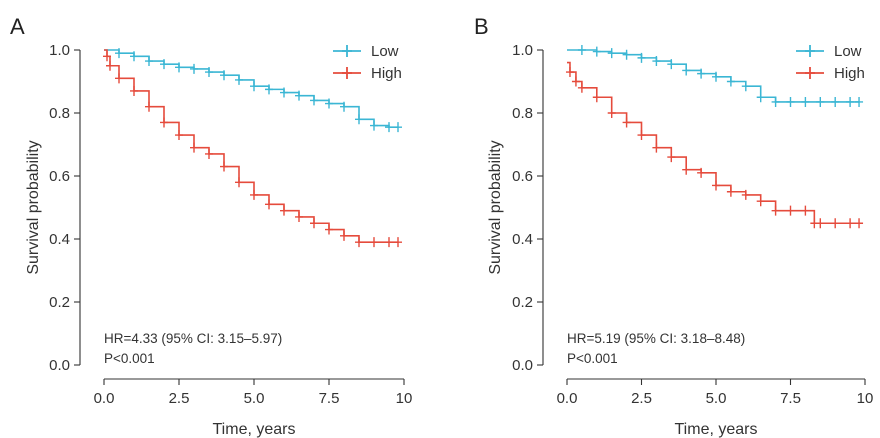  What do you see at coordinates (366, 51) in the screenshot?
I see `legend-entry-low: Low` at bounding box center [366, 51].